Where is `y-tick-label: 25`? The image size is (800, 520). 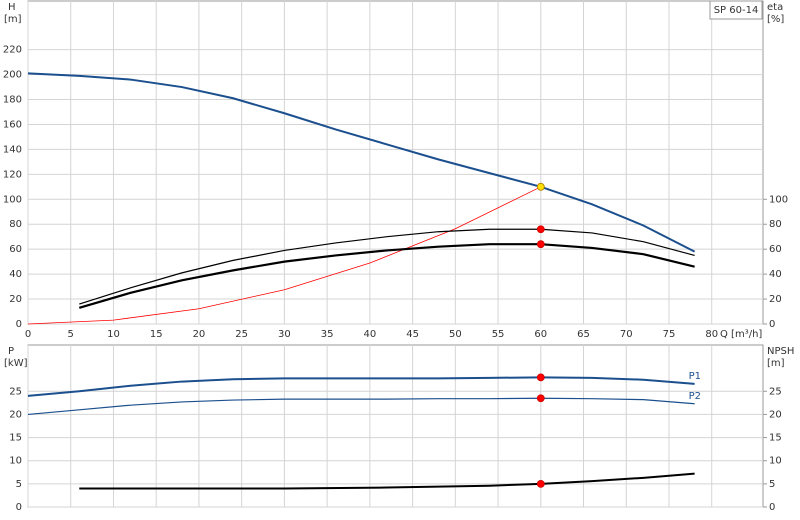 y-tick-label: 25 is located at coordinates (15, 391).